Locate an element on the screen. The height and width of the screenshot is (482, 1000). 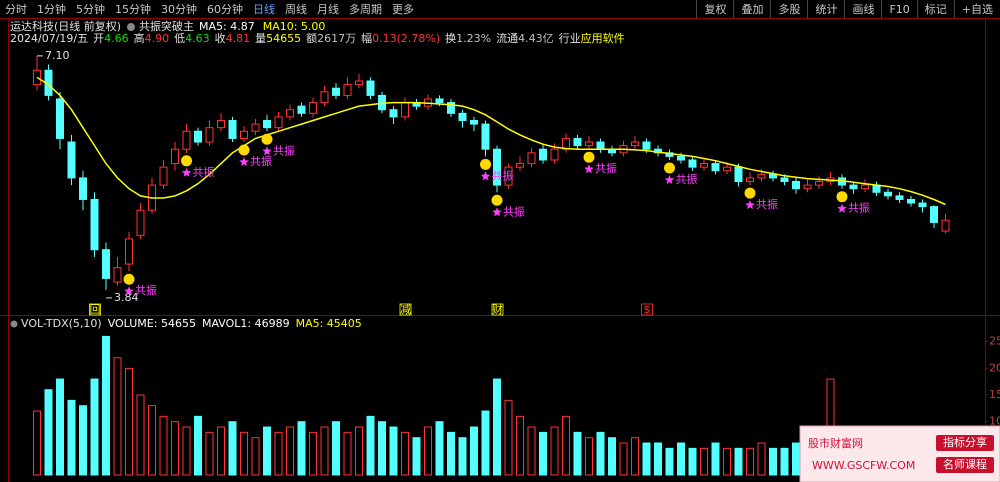
event-box is located at coordinates (405, 309).